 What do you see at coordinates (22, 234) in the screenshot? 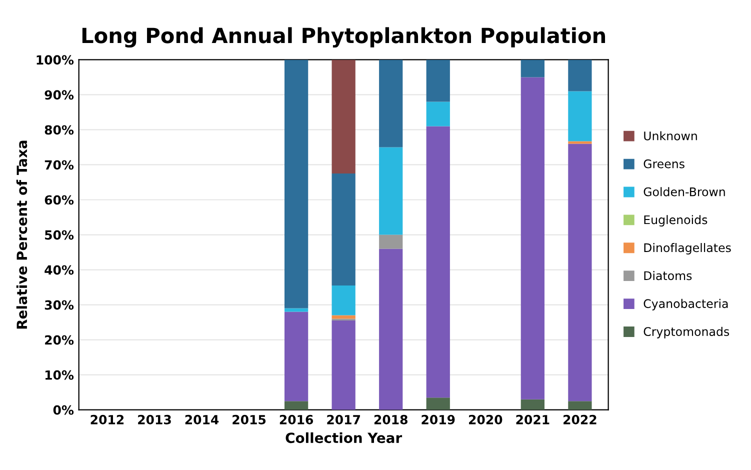
I see `y-axis-title: Relative Percent of Taxa` at bounding box center [22, 234].